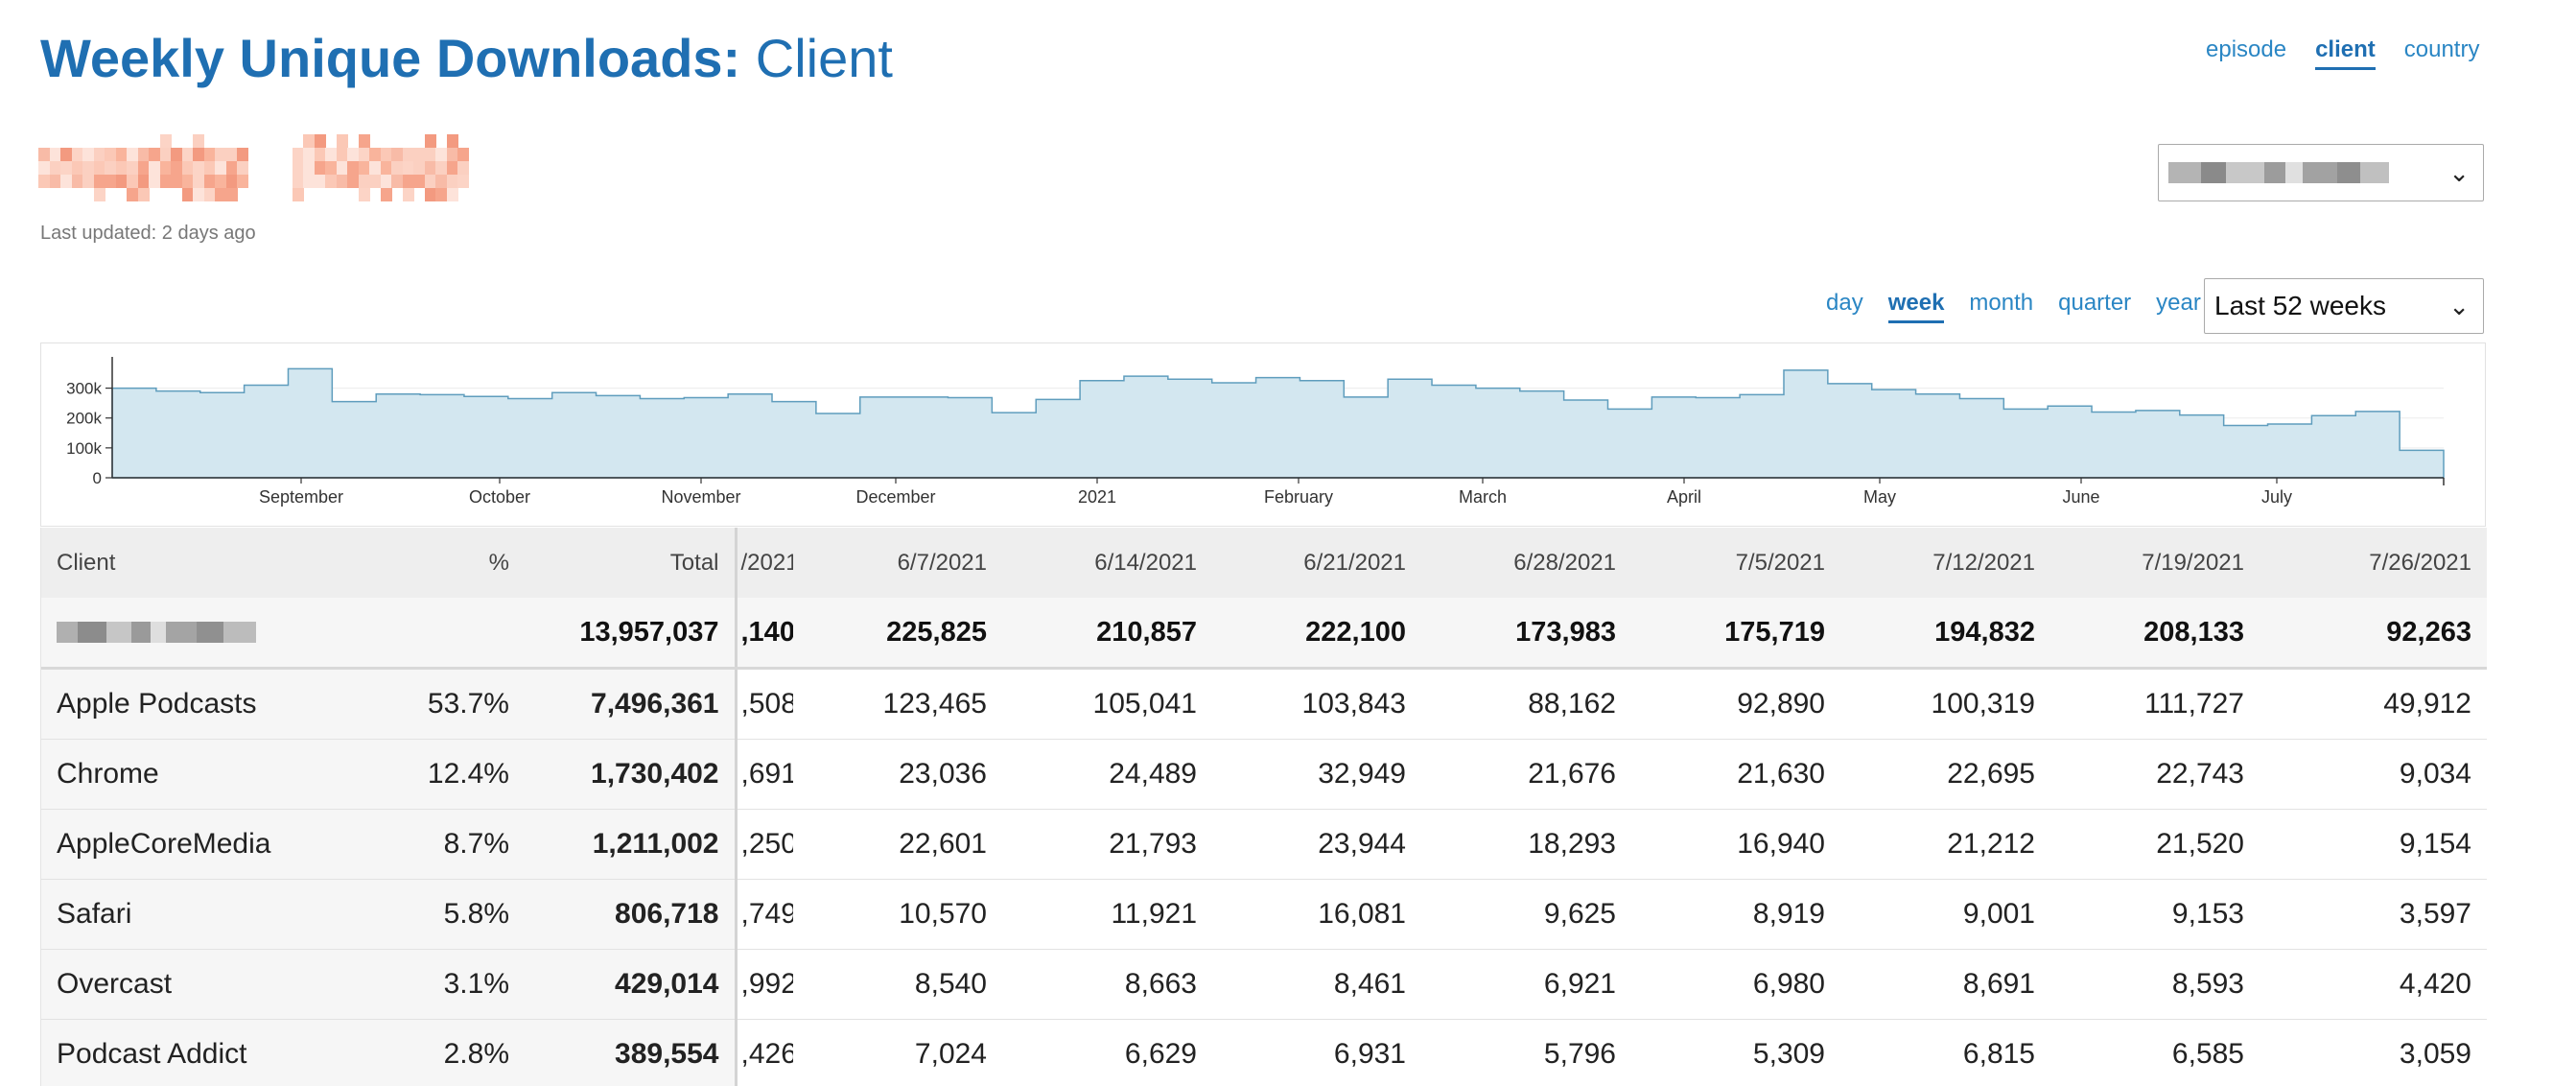  Describe the element at coordinates (1916, 306) in the screenshot. I see `period-week: week` at that location.